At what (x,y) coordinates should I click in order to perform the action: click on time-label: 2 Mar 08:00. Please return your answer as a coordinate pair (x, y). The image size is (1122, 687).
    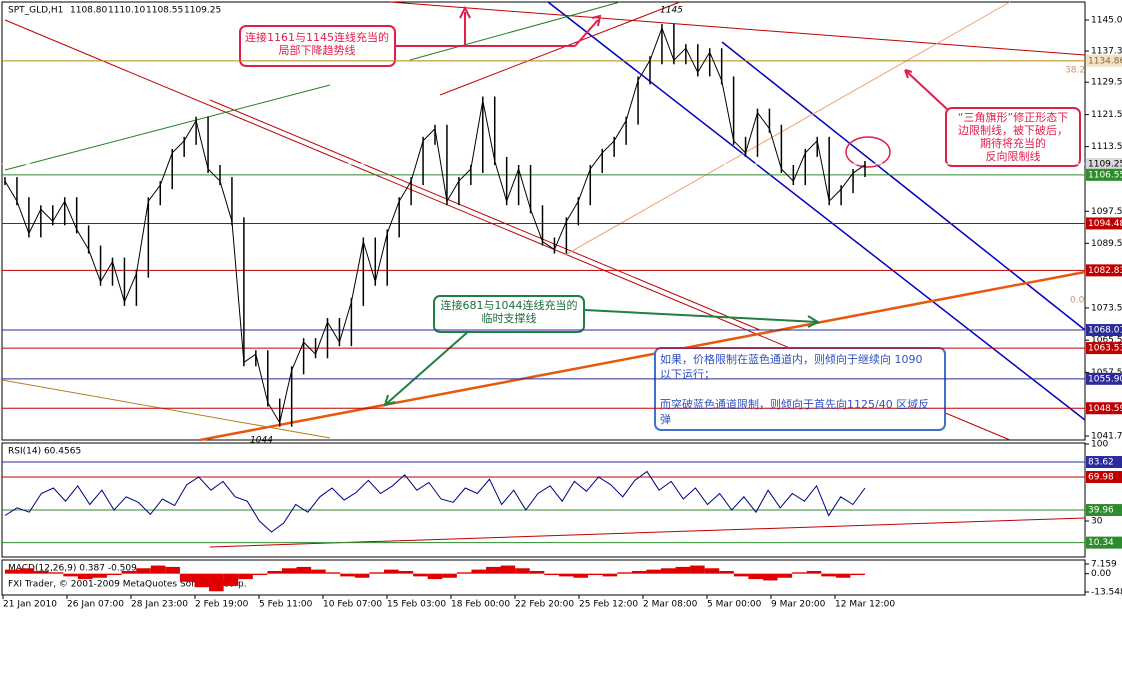
    Looking at the image, I should click on (670, 605).